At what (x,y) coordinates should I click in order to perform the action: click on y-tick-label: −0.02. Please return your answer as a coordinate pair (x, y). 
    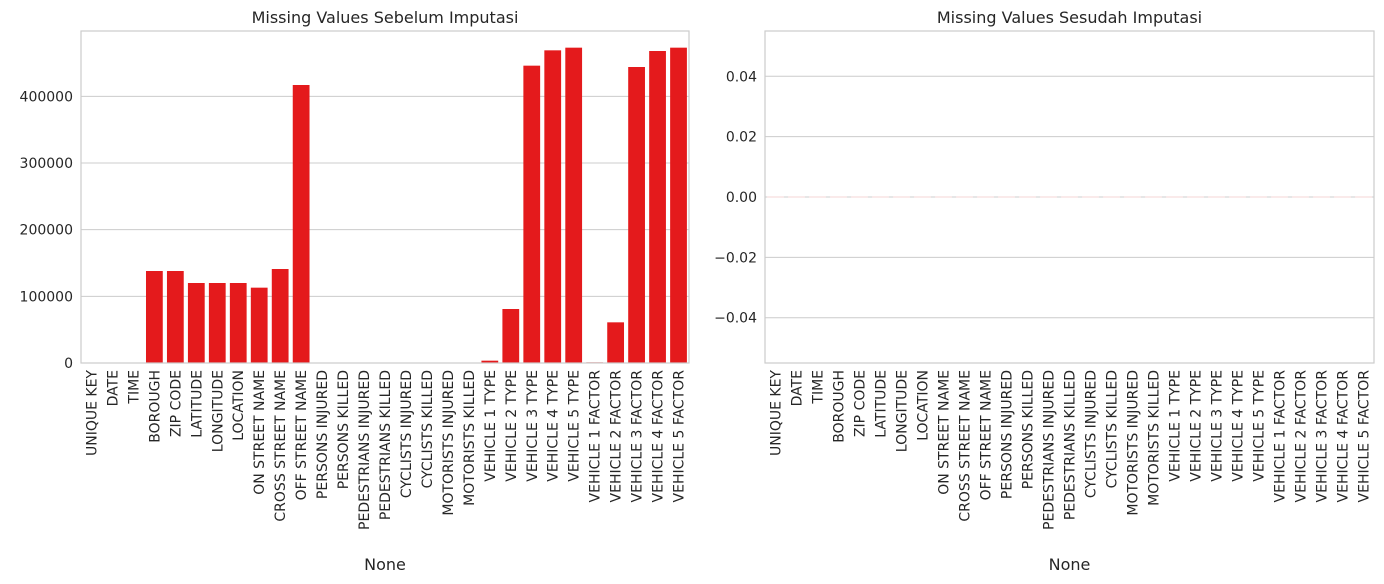
    Looking at the image, I should click on (735, 258).